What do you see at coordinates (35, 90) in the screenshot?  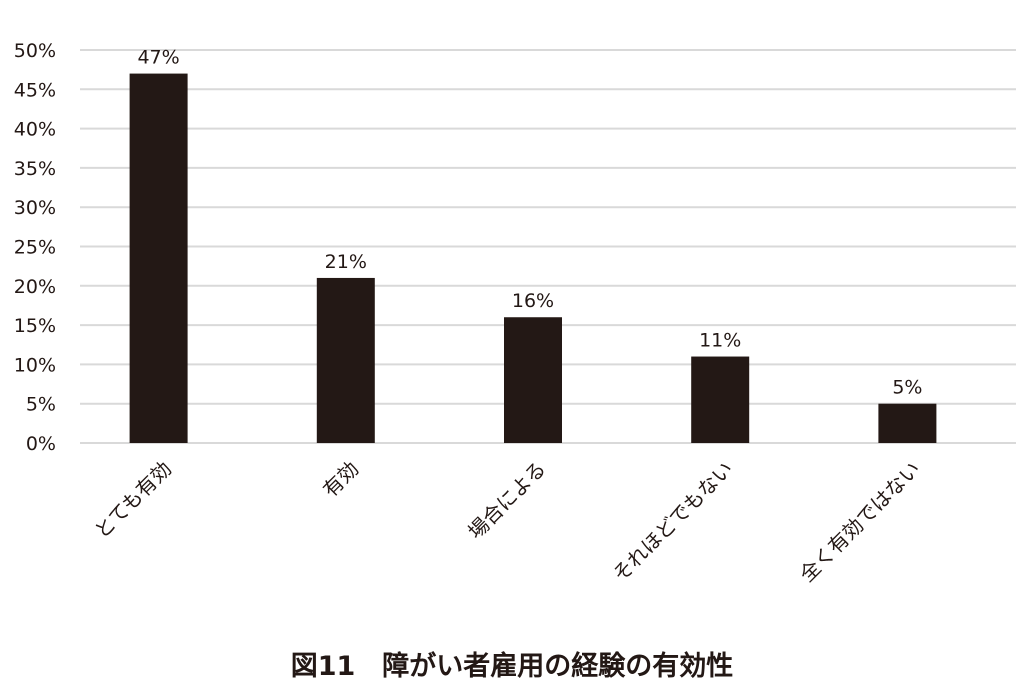 I see `y-tick-label: 45%` at bounding box center [35, 90].